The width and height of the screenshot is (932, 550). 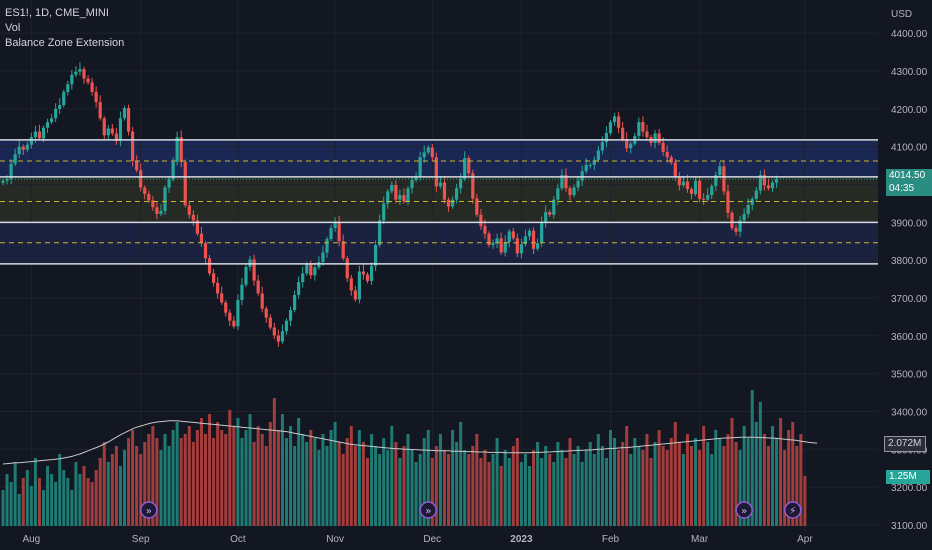 What do you see at coordinates (905, 443) in the screenshot?
I see `volume-ma-value: 2.072M` at bounding box center [905, 443].